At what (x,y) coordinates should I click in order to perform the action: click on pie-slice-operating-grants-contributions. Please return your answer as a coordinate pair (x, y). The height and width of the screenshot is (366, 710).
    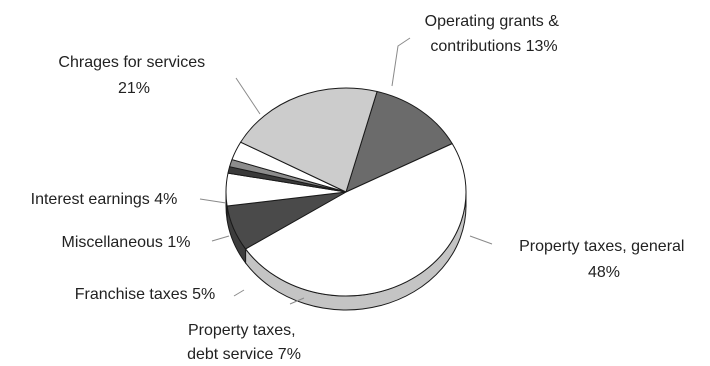
    Looking at the image, I should click on (399, 142).